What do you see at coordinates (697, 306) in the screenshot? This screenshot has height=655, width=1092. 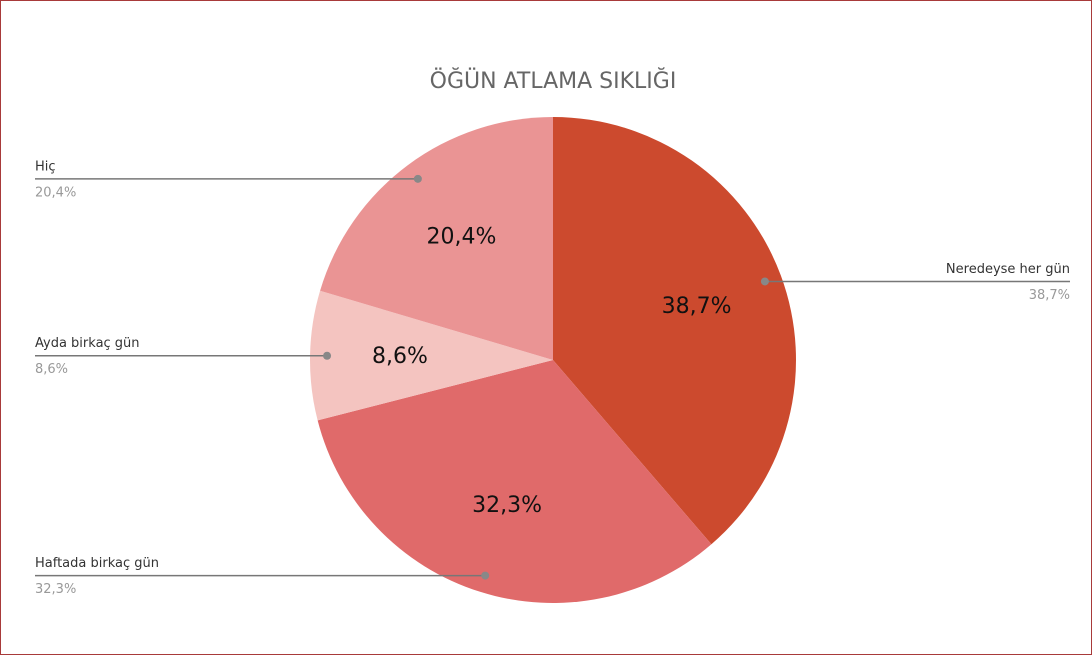 I see `slice-label: 38,7%` at bounding box center [697, 306].